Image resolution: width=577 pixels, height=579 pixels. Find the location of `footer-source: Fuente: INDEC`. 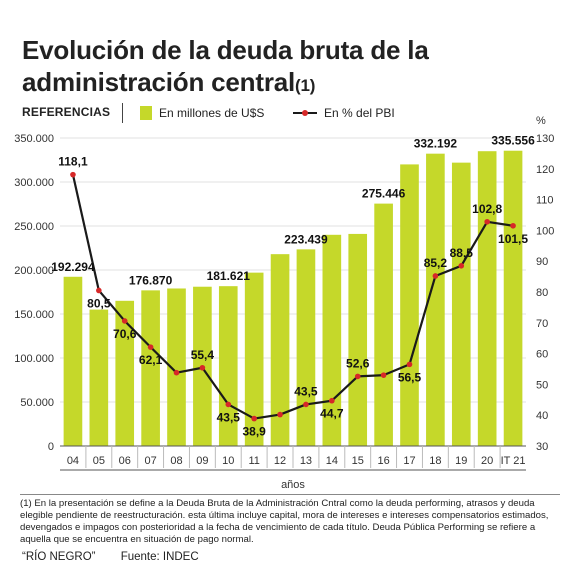

footer-source: Fuente: INDEC is located at coordinates (159, 557).